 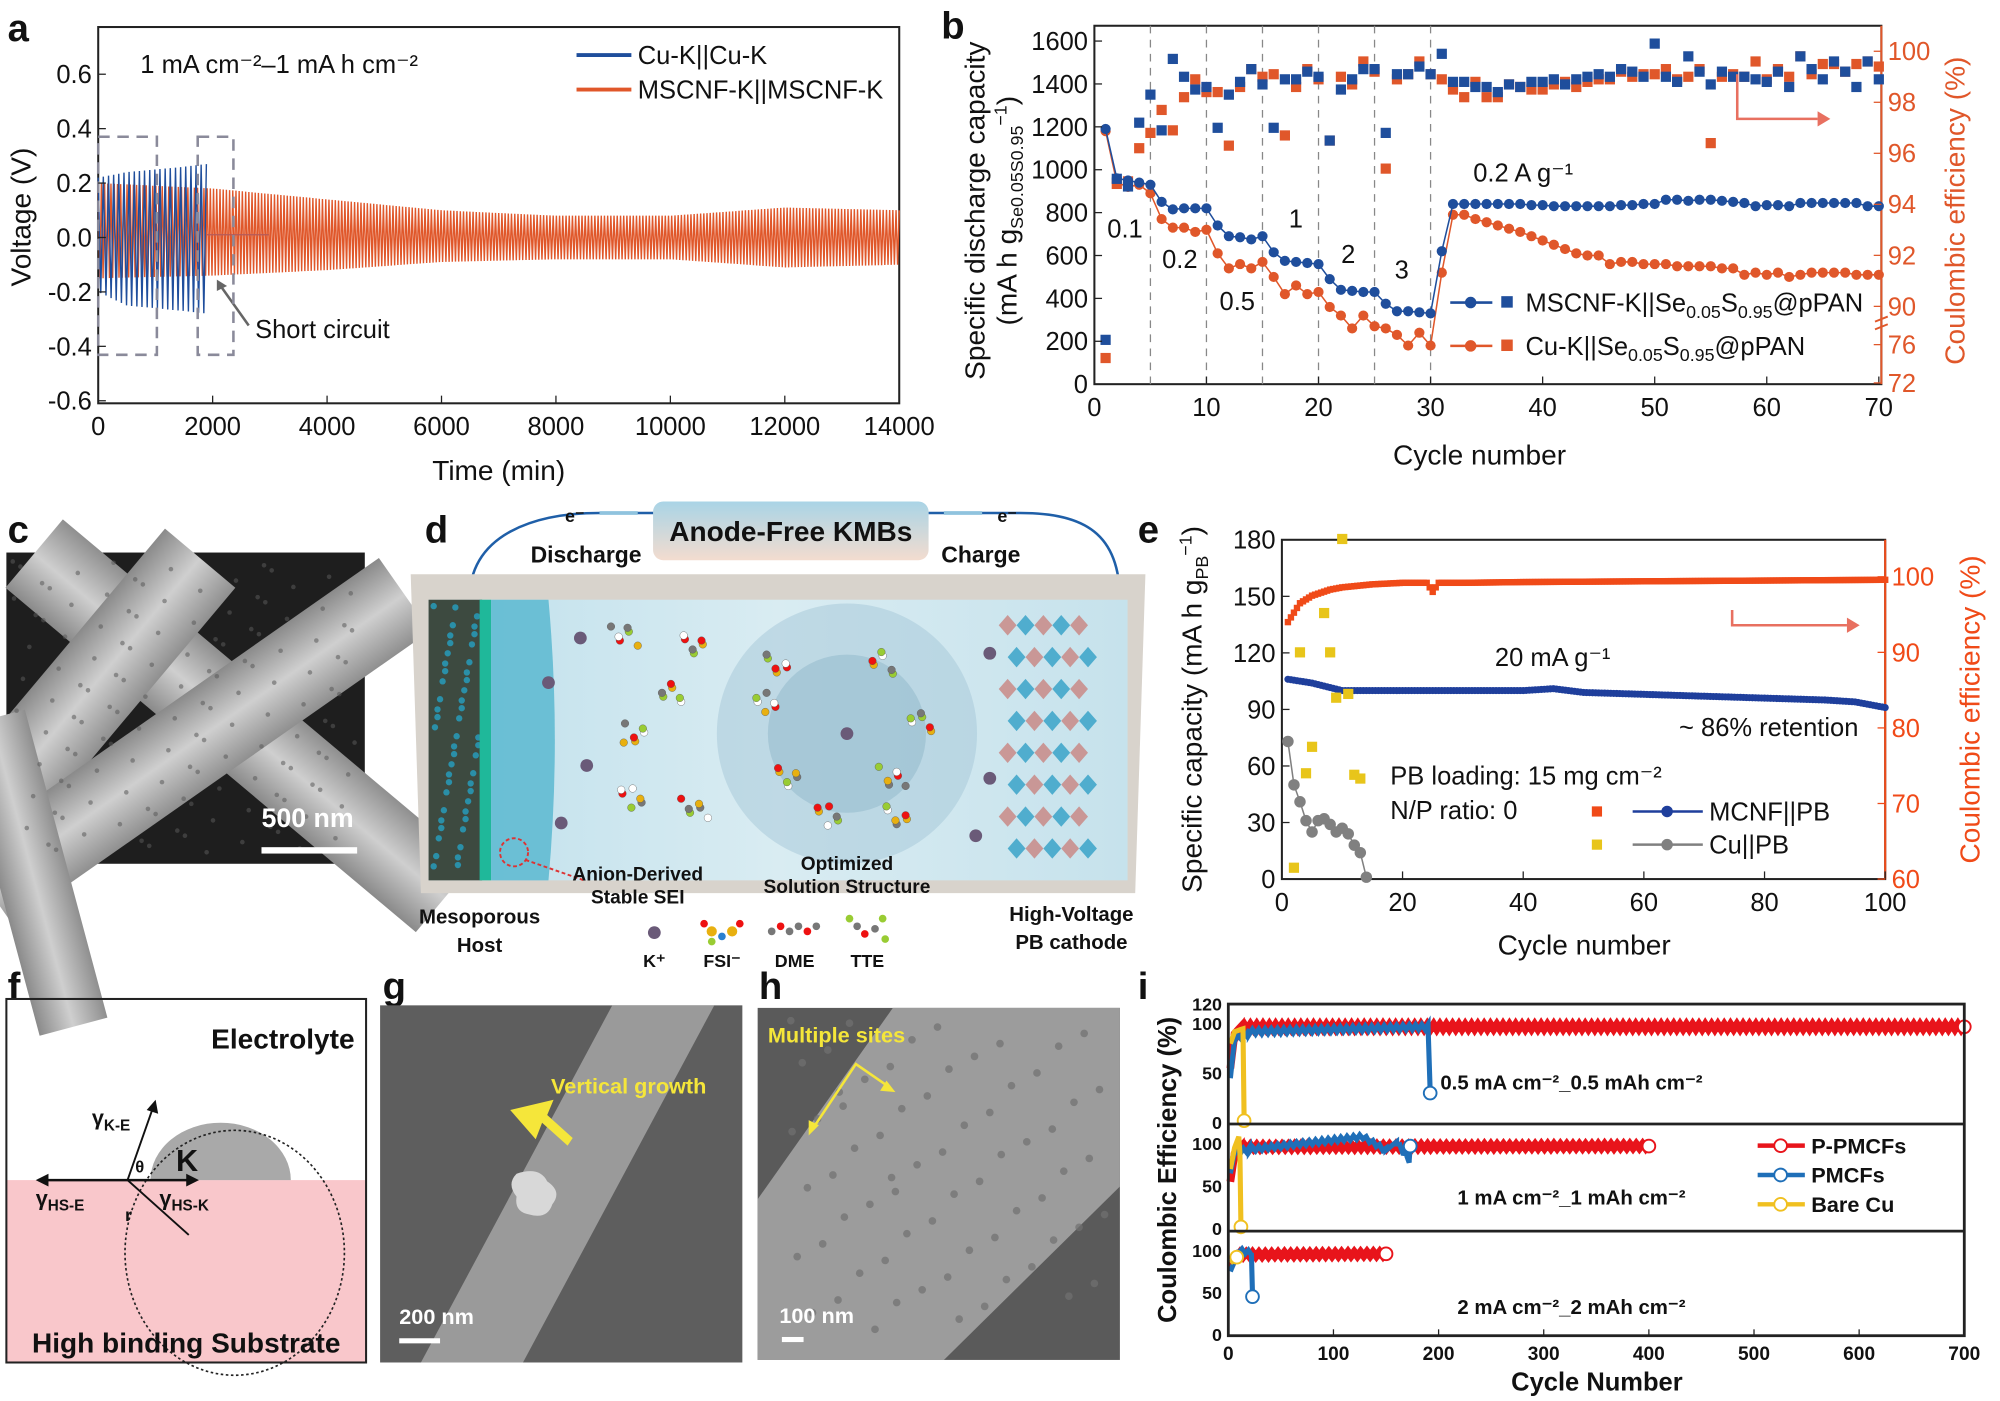 What do you see at coordinates (1071, 915) in the screenshot?
I see `cathode-label-1: High-Voltage` at bounding box center [1071, 915].